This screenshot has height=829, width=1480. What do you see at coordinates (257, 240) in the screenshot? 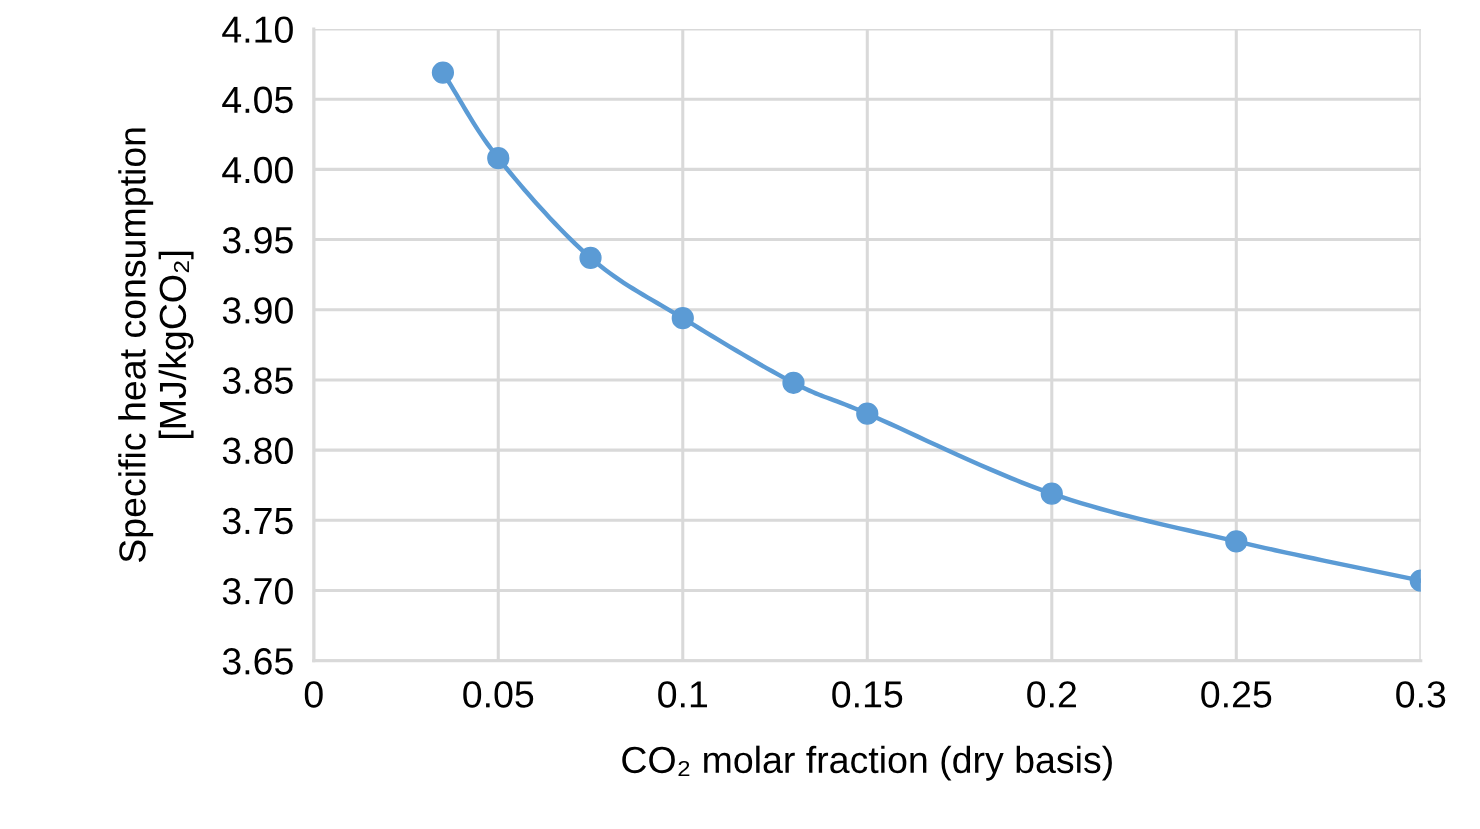
I see `y-tick-label: 3.95` at bounding box center [257, 240].